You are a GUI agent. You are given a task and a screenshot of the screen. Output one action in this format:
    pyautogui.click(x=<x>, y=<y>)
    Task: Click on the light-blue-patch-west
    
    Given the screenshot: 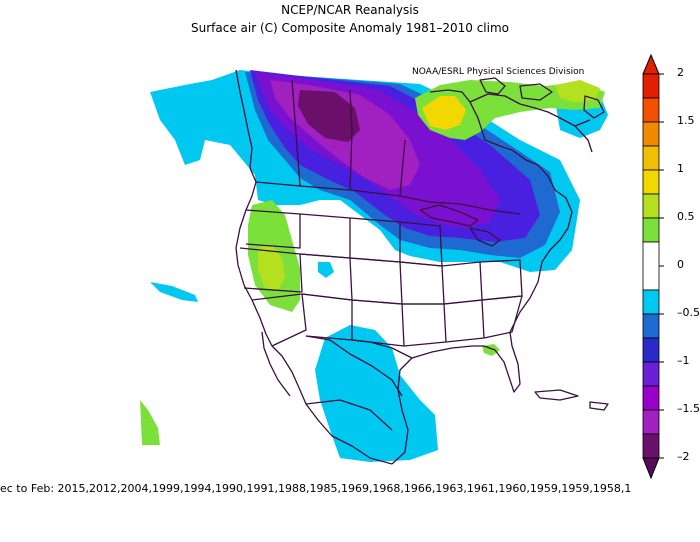 What is the action you would take?
    pyautogui.click(x=174, y=292)
    